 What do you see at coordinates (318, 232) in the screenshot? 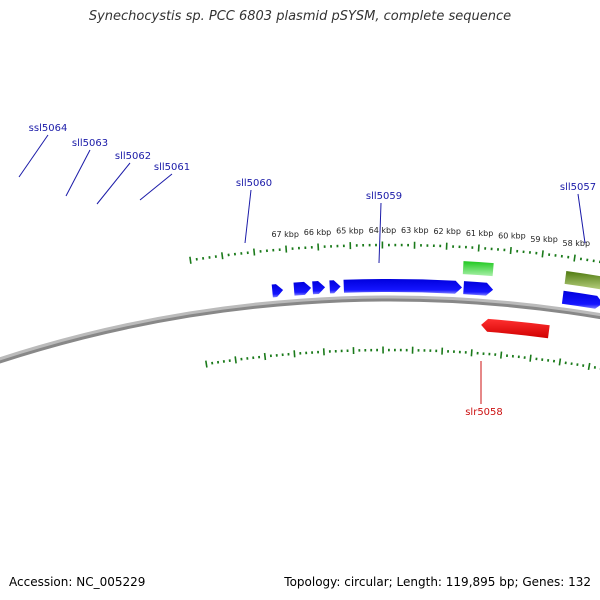
I see `kbp-label: 66 kbp` at bounding box center [318, 232].